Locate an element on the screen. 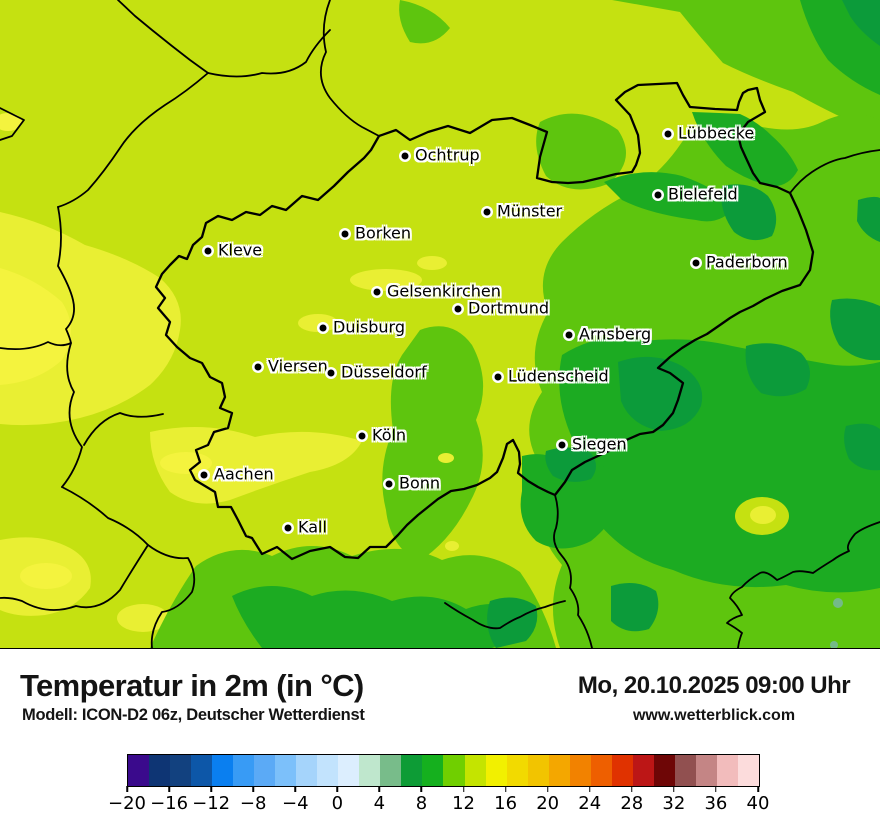 This screenshot has width=880, height=830. city-label: Paderborn is located at coordinates (747, 262).